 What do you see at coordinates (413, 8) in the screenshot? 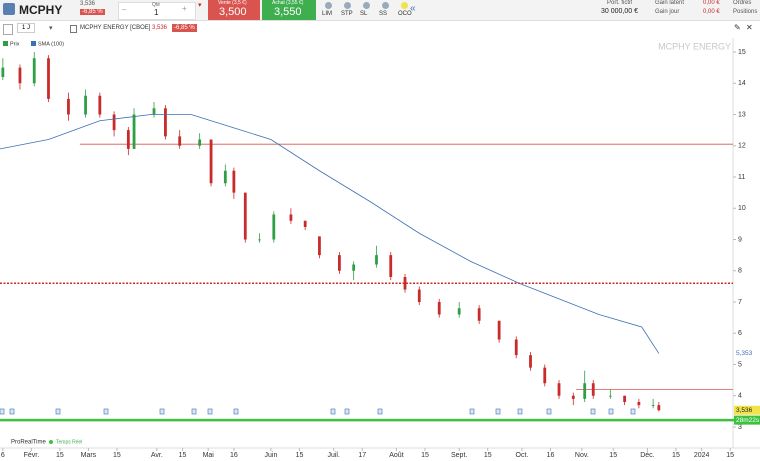
I see `collapse: «` at bounding box center [413, 8].